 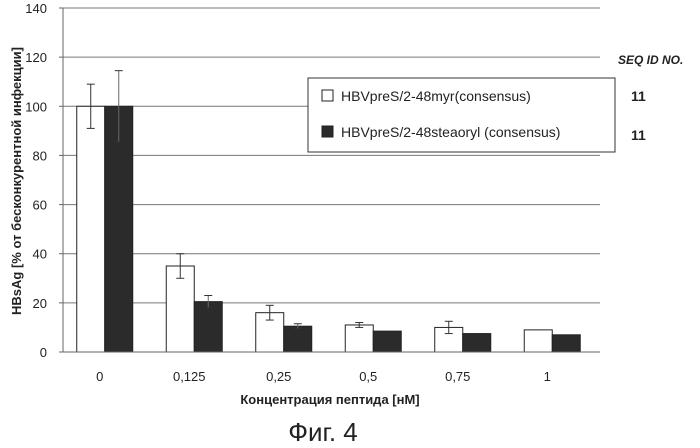 I want to click on y-tick-label: 100, so click(x=36, y=106).